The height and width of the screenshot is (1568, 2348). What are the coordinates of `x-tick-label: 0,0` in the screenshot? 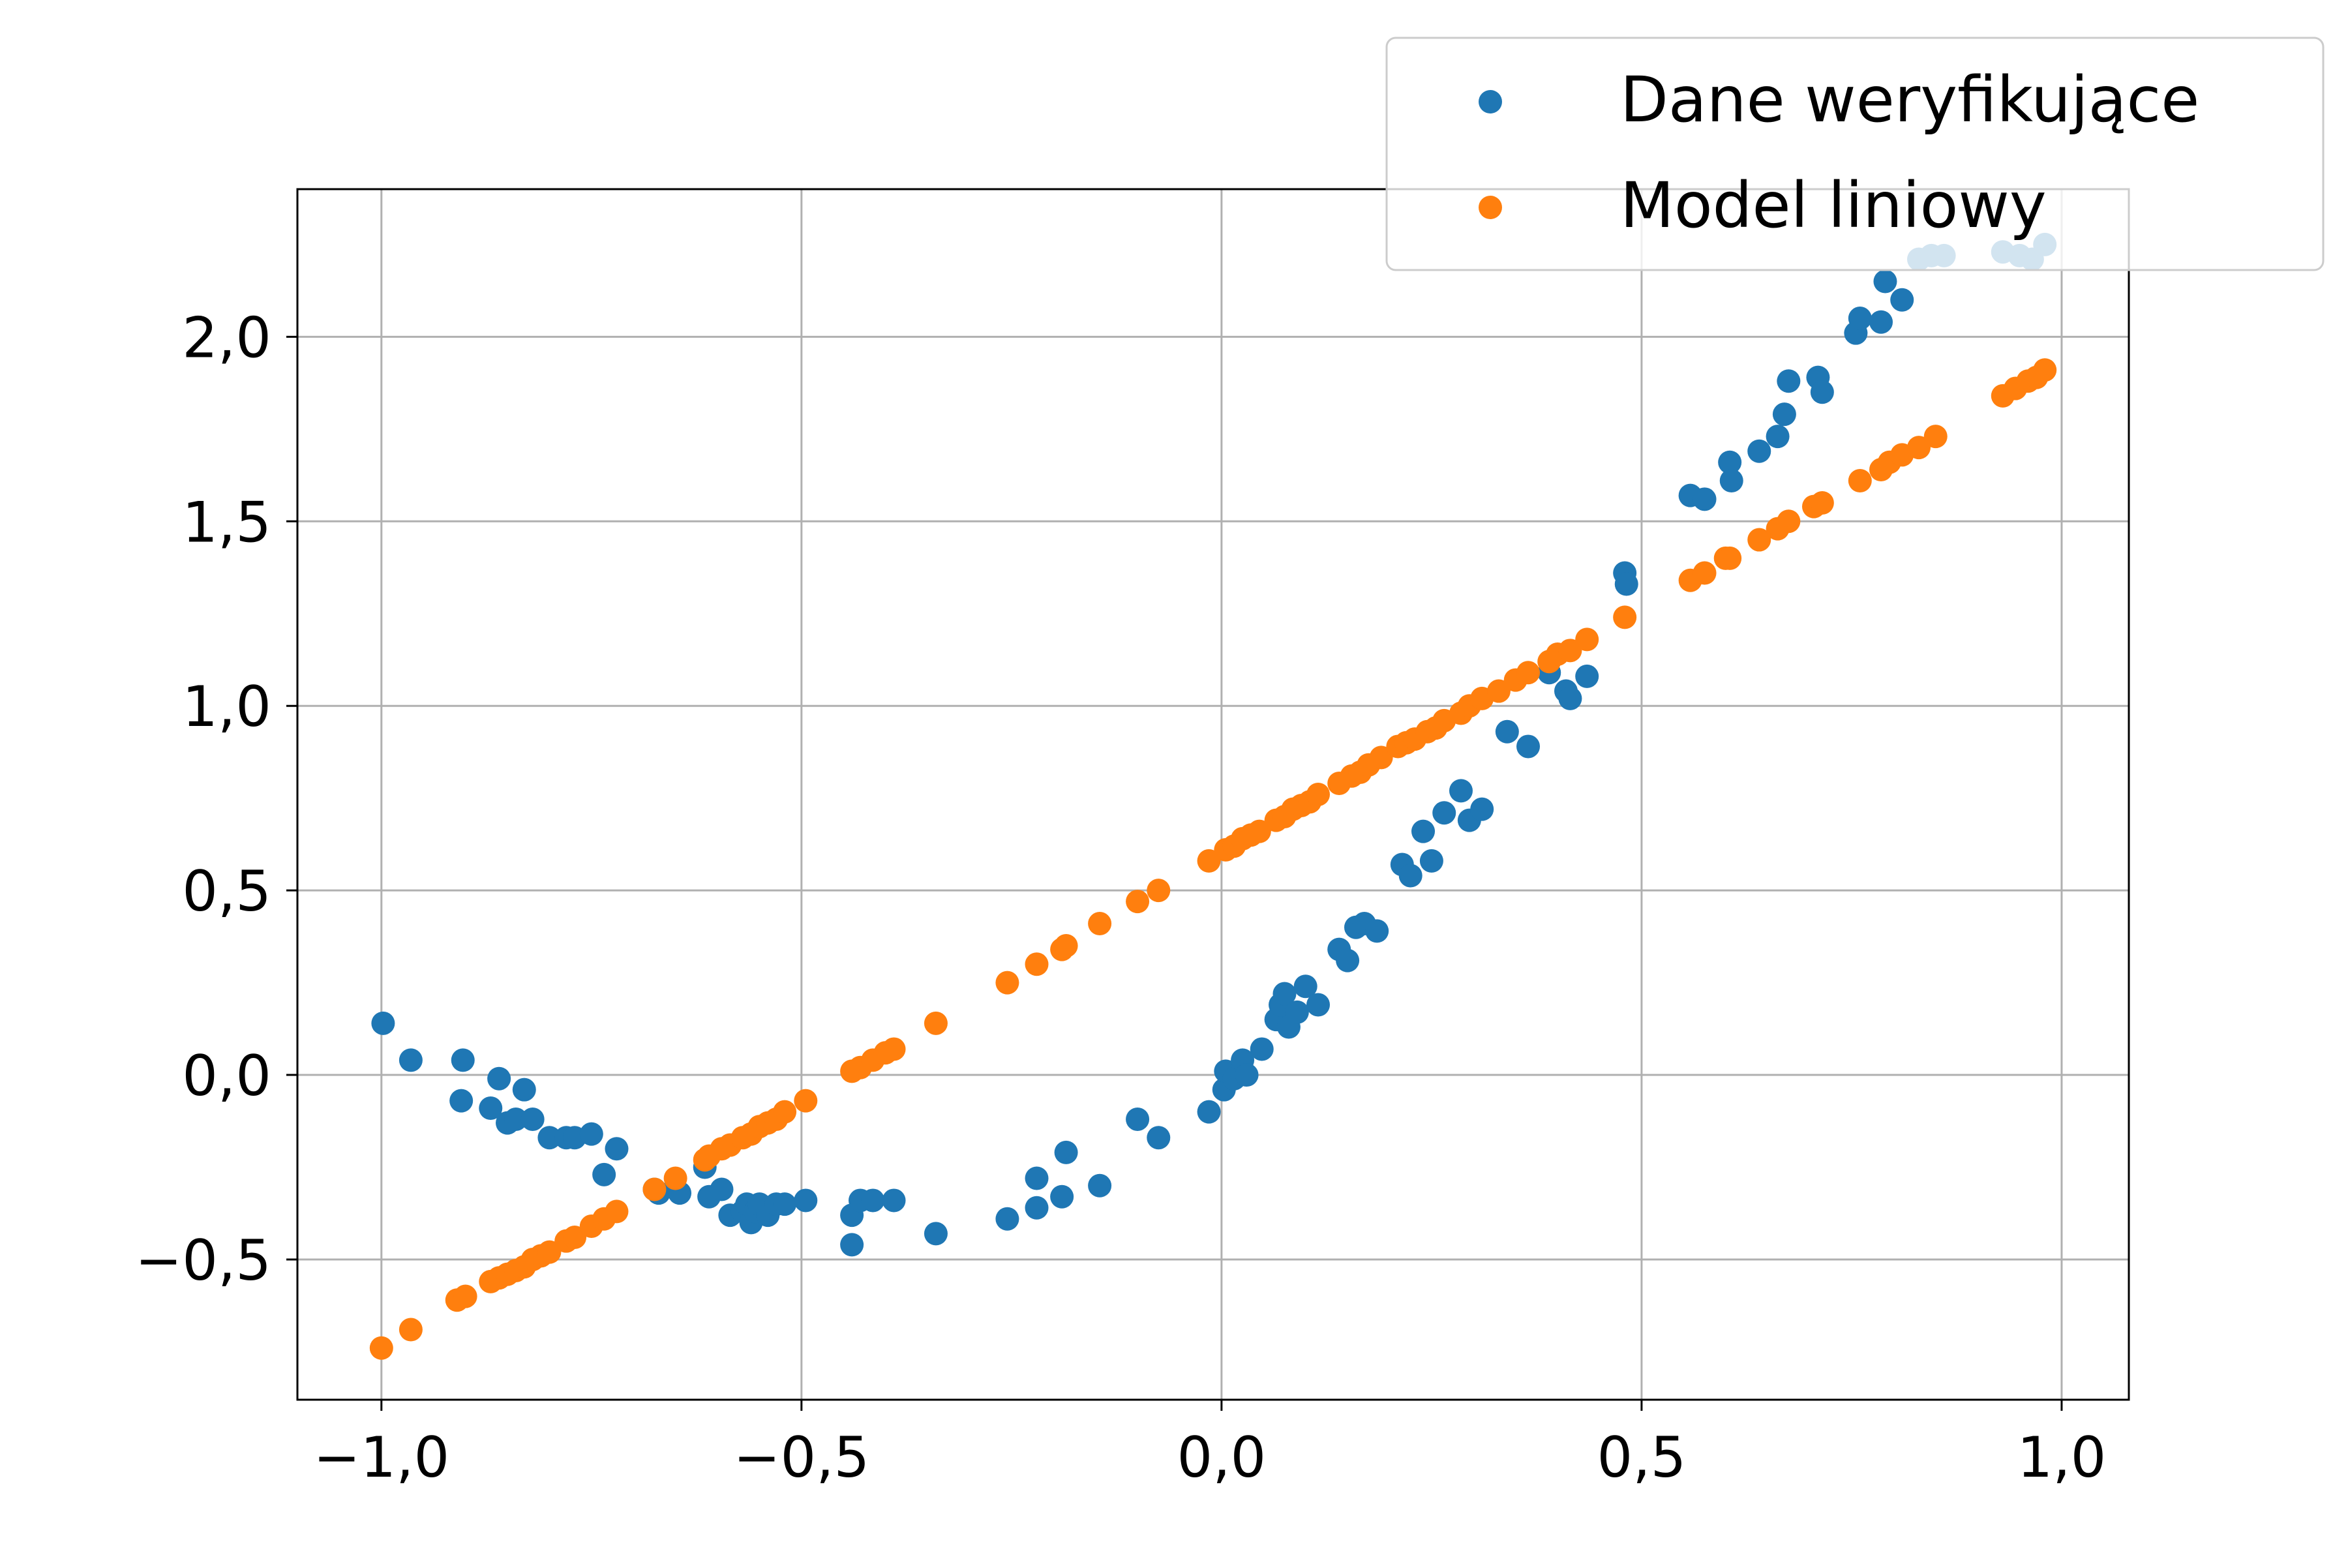 It's located at (1222, 1457).